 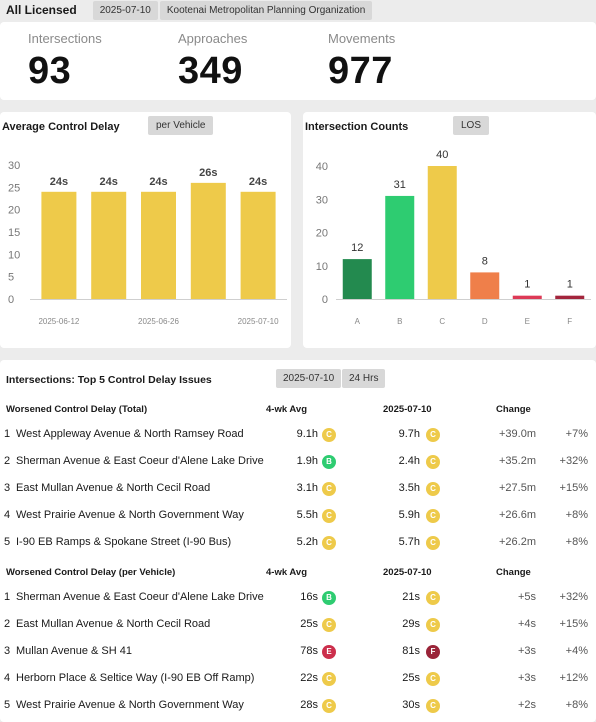 I want to click on bar-data-label: 12, so click(x=357, y=248).